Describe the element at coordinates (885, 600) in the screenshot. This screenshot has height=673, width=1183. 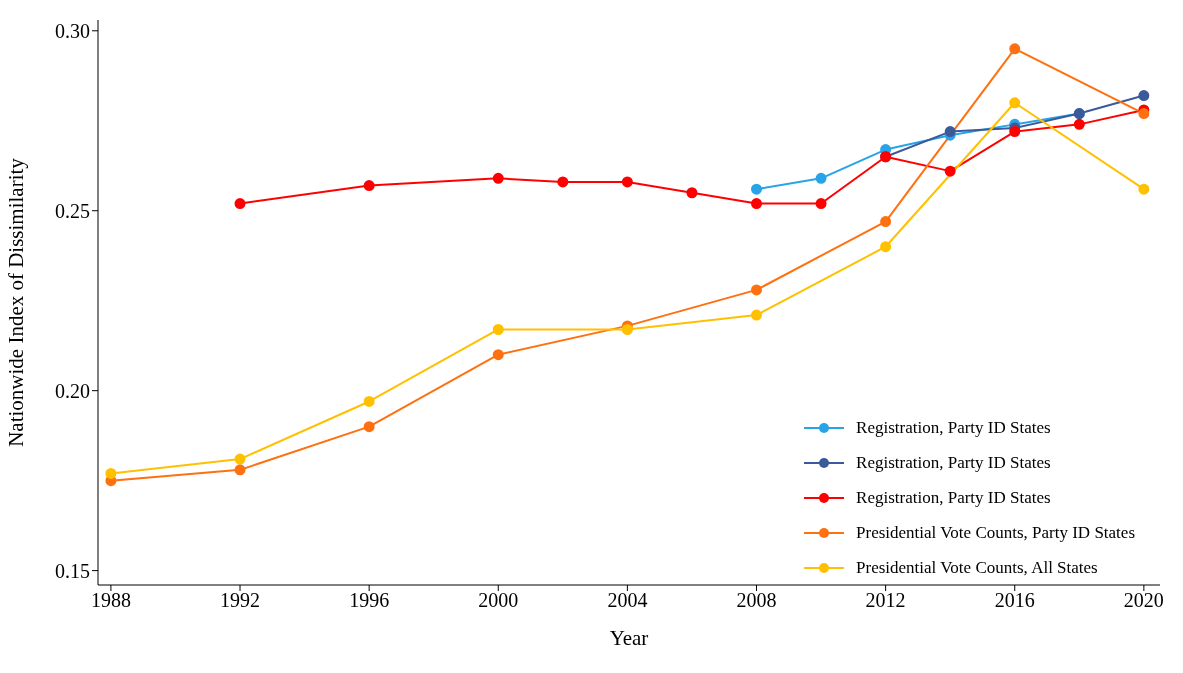
I see `x-tick-label: 2012` at that location.